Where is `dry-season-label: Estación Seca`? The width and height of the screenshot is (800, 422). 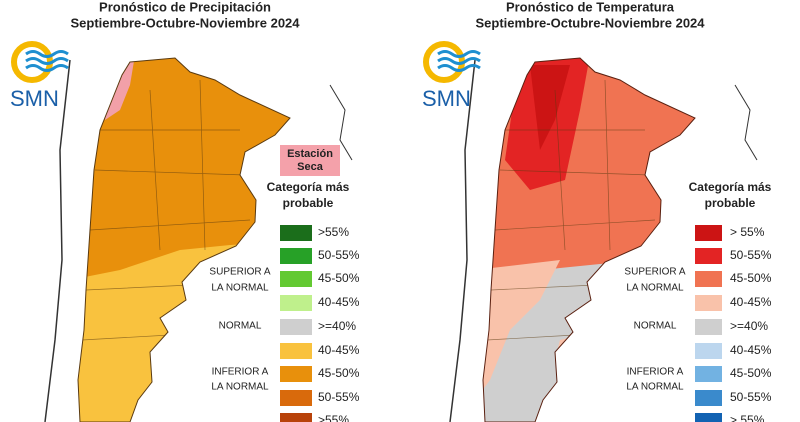 dry-season-label: Estación Seca is located at coordinates (310, 160).